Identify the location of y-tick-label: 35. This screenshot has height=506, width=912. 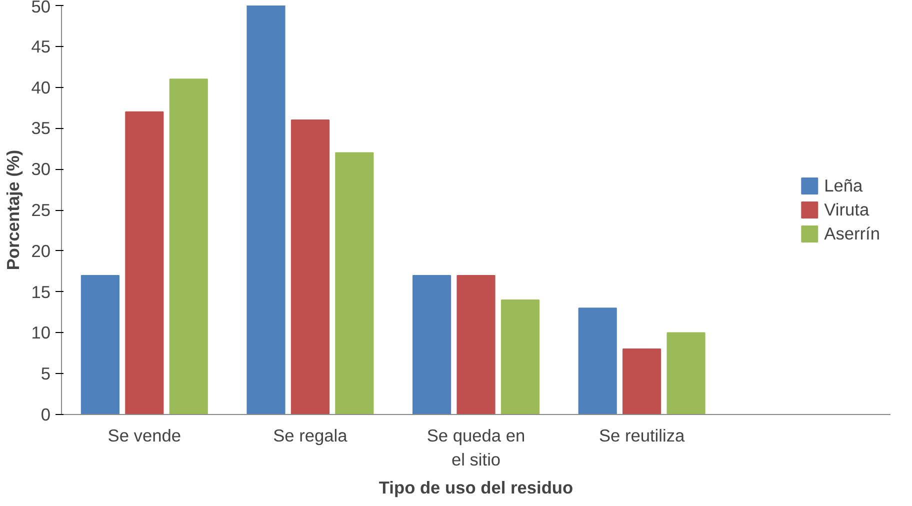
(41, 128).